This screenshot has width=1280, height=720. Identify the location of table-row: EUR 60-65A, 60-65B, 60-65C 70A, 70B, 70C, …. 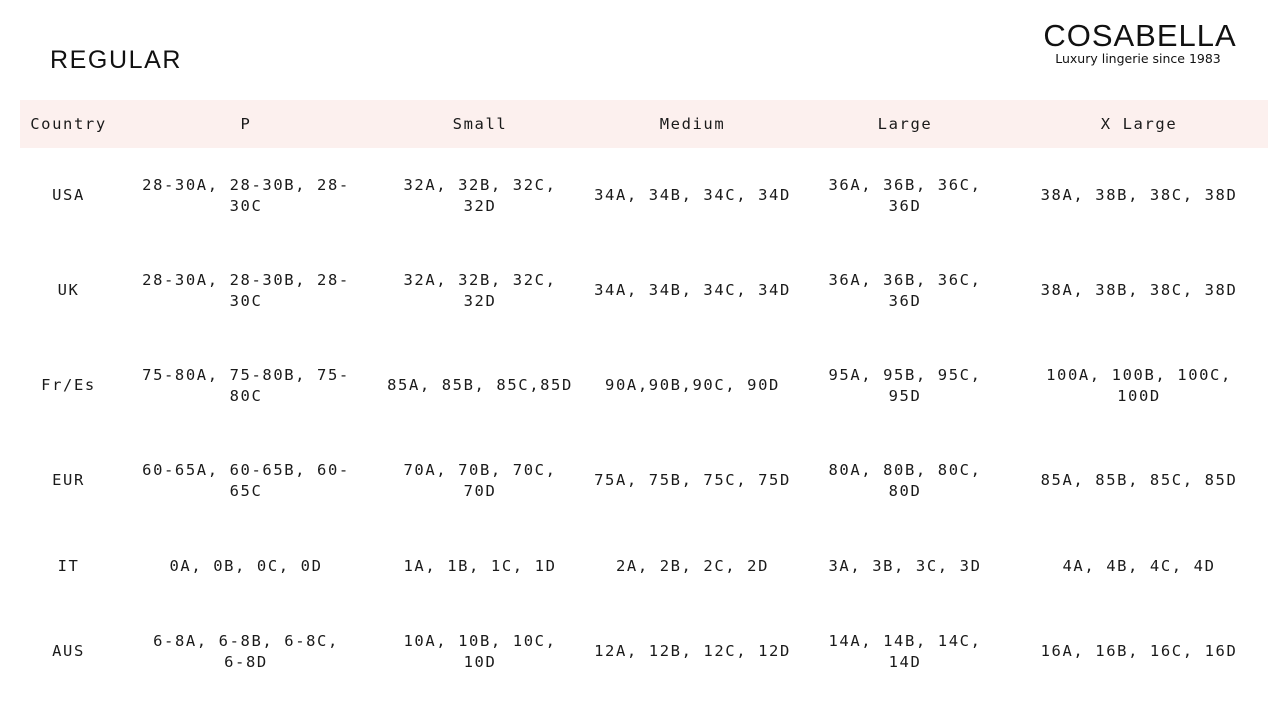
(644, 480).